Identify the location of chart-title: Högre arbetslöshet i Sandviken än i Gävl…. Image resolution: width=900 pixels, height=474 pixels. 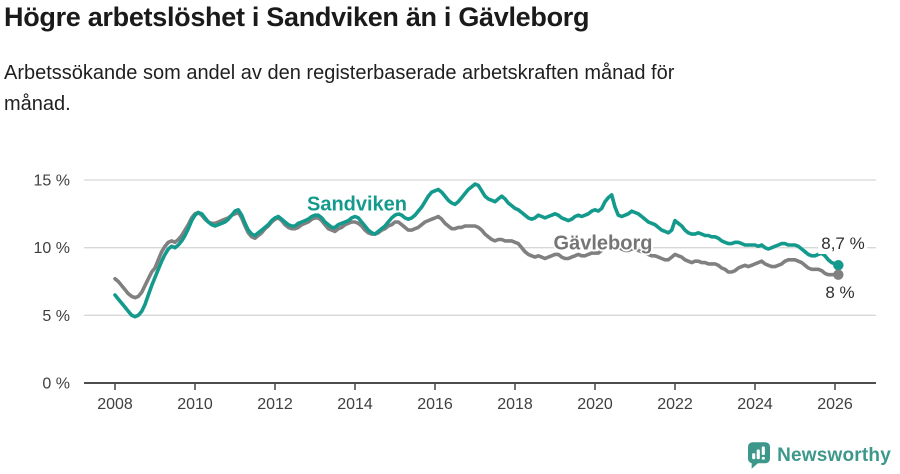
(297, 17).